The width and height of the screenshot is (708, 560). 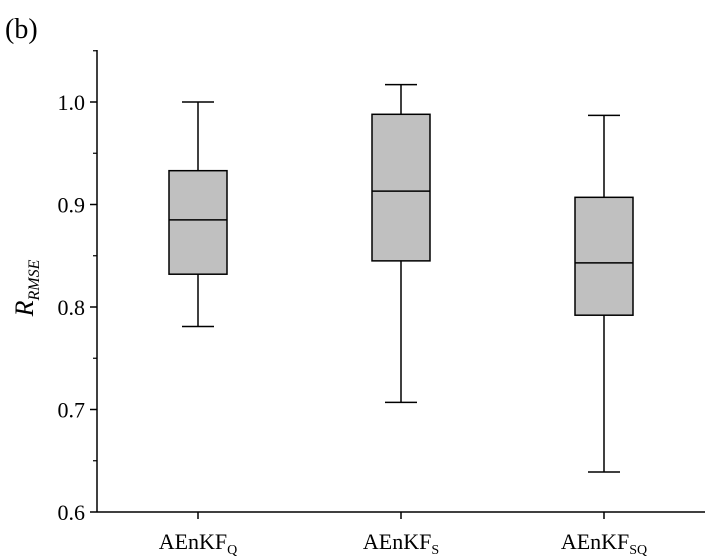 I want to click on y-ticks: 0.6 0.7 0.8 0.9 1.0, so click(x=77, y=287).